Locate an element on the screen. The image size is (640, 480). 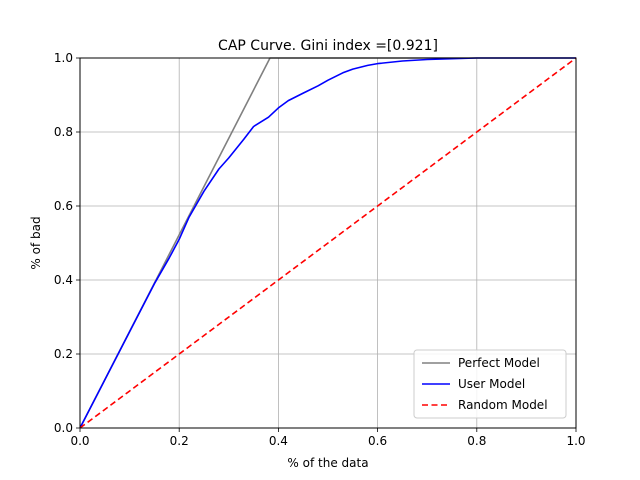
legend-entry-random-model: Random Model is located at coordinates (503, 405).